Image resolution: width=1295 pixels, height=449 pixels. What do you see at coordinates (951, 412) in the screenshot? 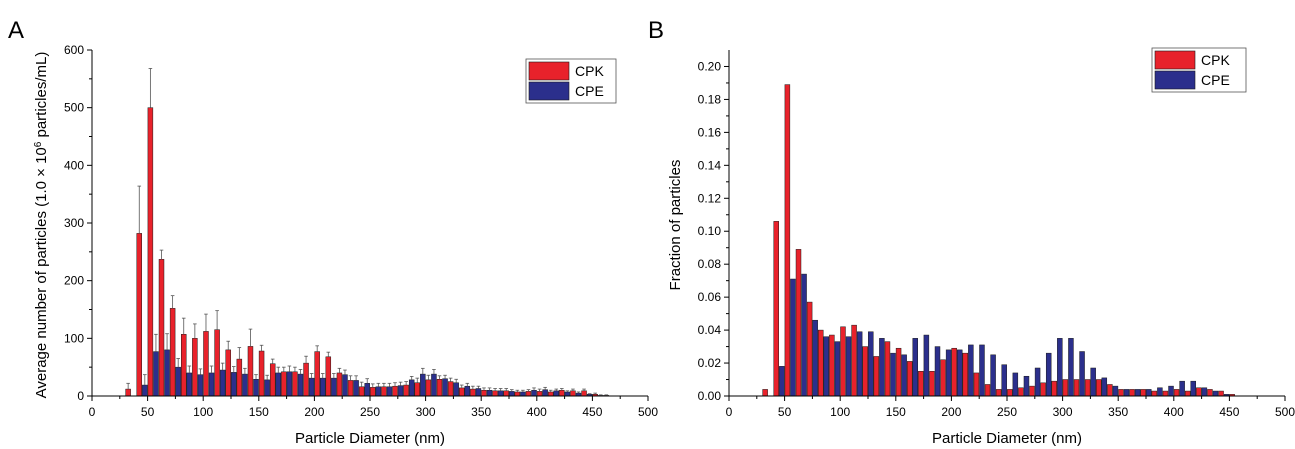
I see `x-tick-label: 200` at bounding box center [951, 412].